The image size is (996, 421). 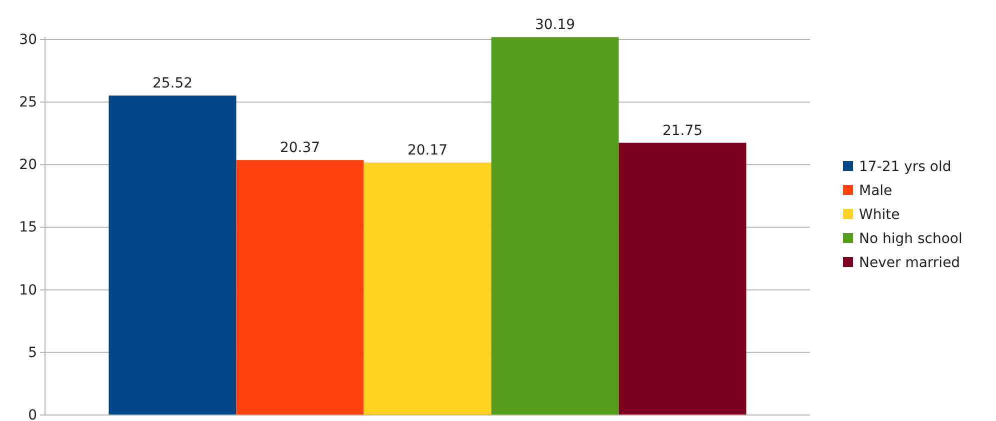 What do you see at coordinates (909, 262) in the screenshot?
I see `legend-label: Never married` at bounding box center [909, 262].